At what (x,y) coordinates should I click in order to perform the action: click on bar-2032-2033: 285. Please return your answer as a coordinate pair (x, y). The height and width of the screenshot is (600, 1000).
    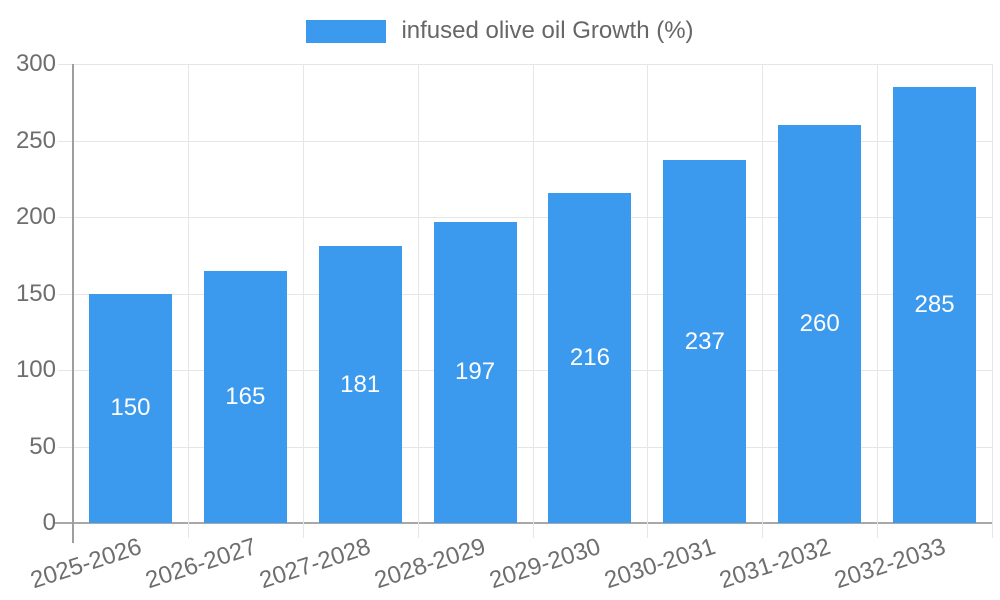
    Looking at the image, I should click on (935, 304).